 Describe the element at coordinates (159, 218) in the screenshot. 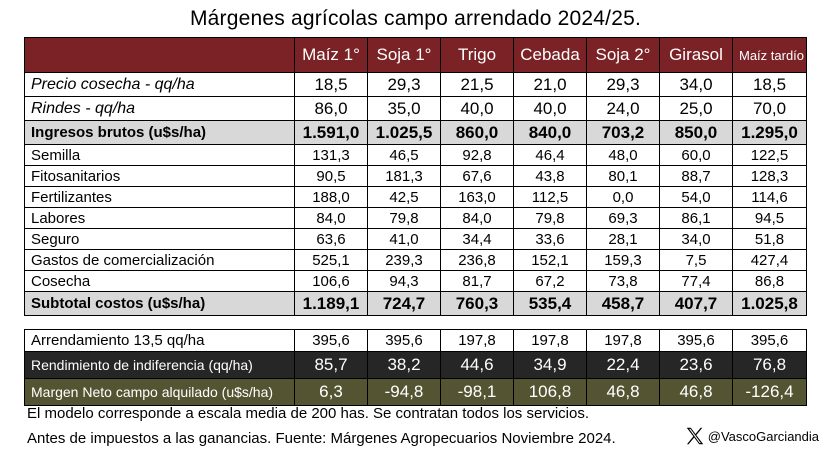

I see `row-label: Labores` at that location.